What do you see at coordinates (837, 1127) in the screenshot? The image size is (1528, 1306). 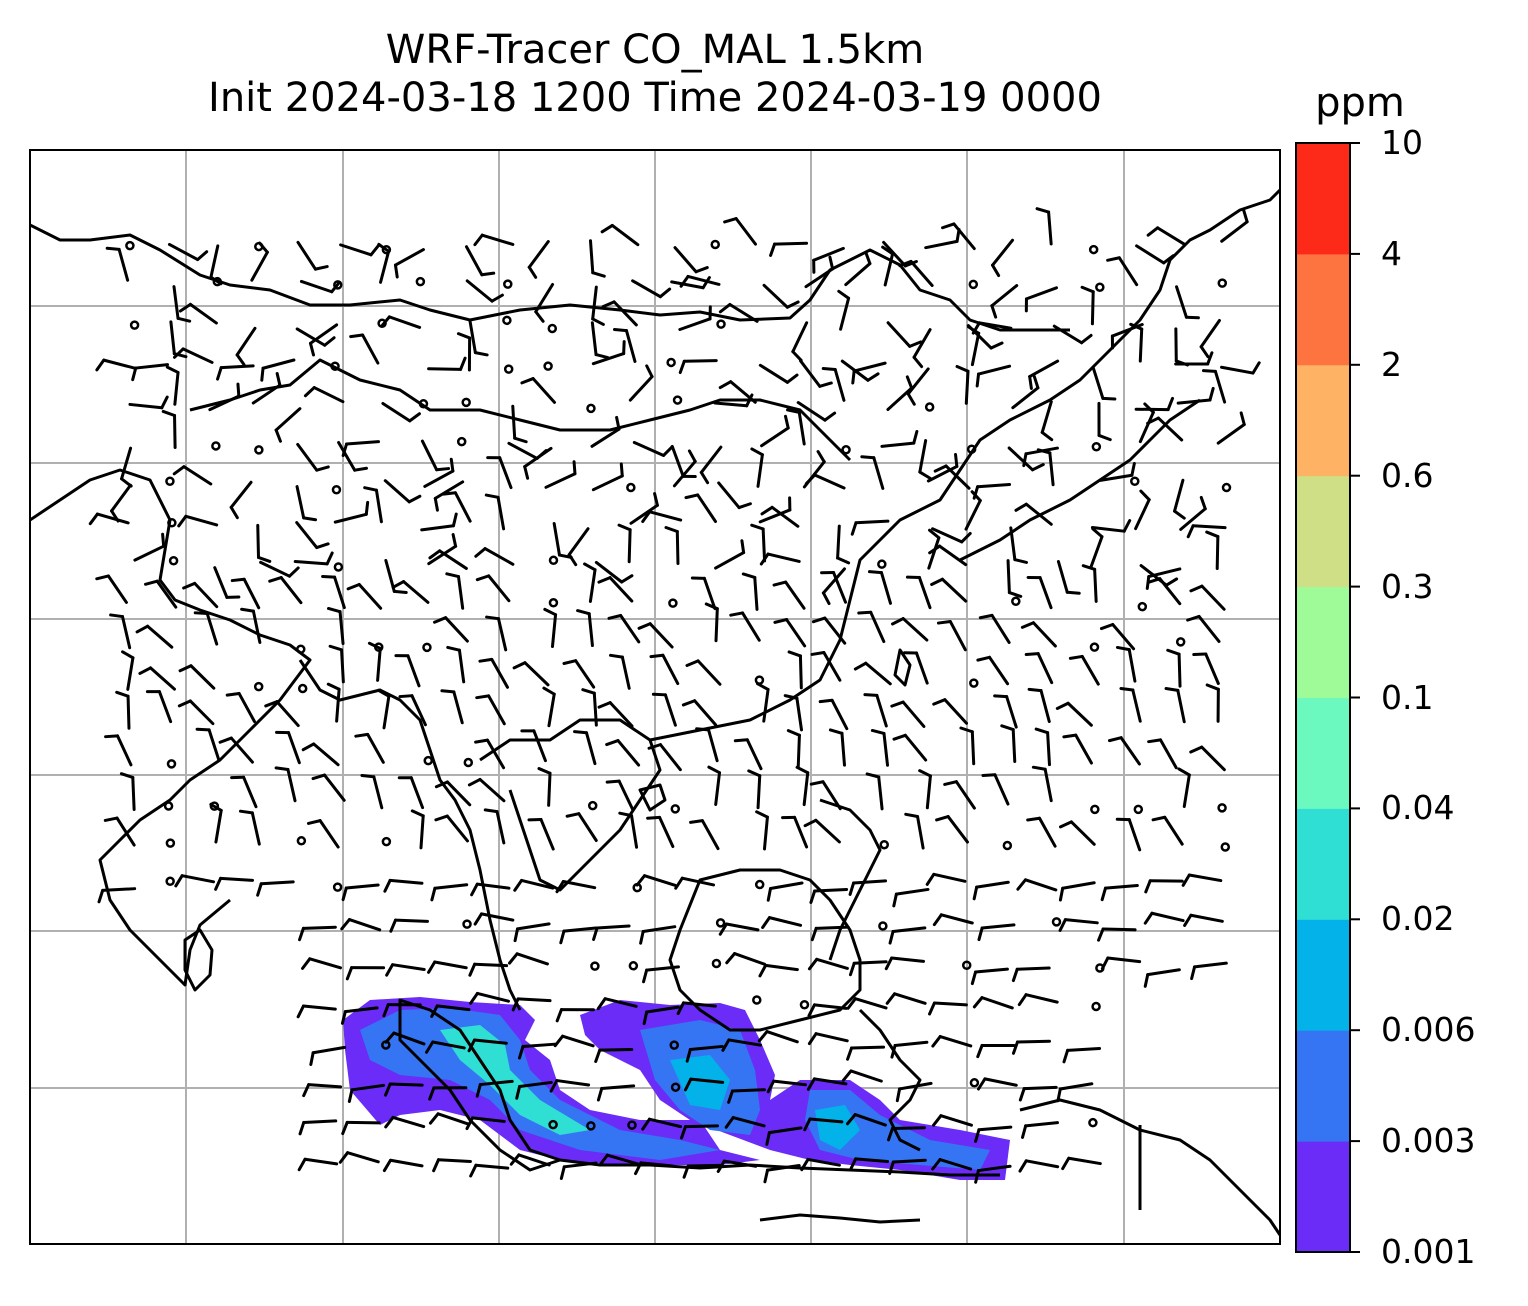 I see `plume-java-core` at bounding box center [837, 1127].